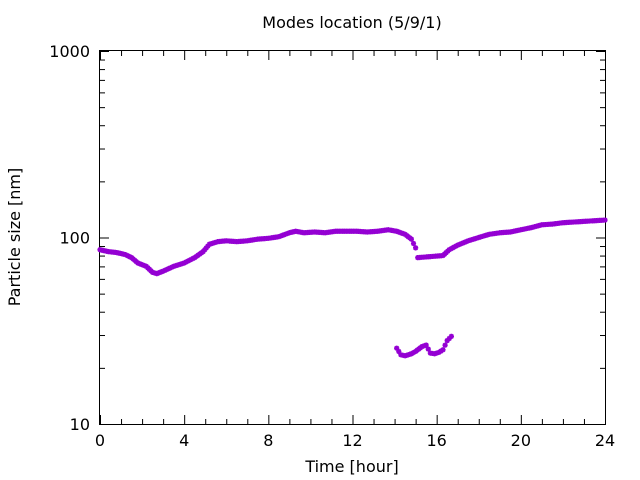 This screenshot has width=640, height=480. What do you see at coordinates (14, 237) in the screenshot?
I see `y-axis-label: Particle size [nm]` at bounding box center [14, 237].